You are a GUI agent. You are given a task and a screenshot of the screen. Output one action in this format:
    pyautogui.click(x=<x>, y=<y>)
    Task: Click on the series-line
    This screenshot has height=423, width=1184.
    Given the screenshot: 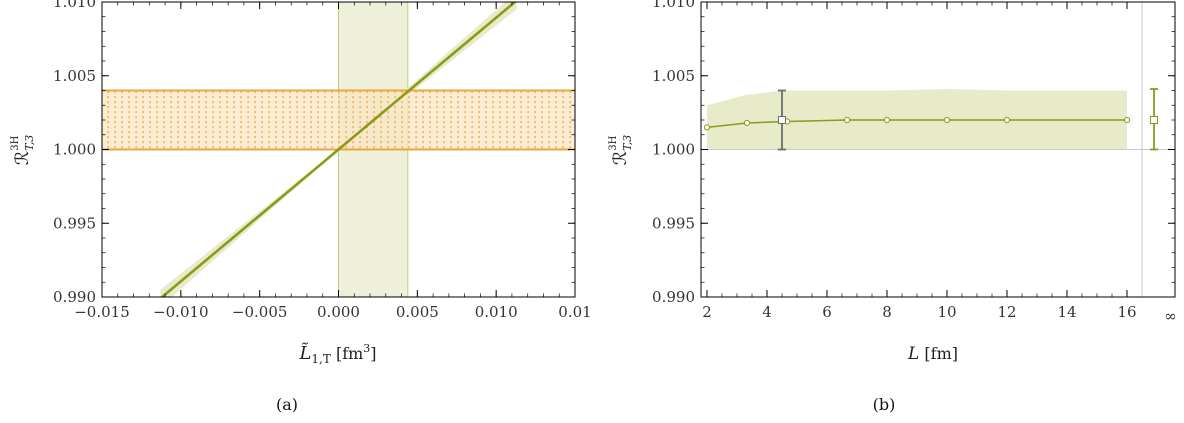 What is the action you would take?
    pyautogui.click(x=916, y=124)
    